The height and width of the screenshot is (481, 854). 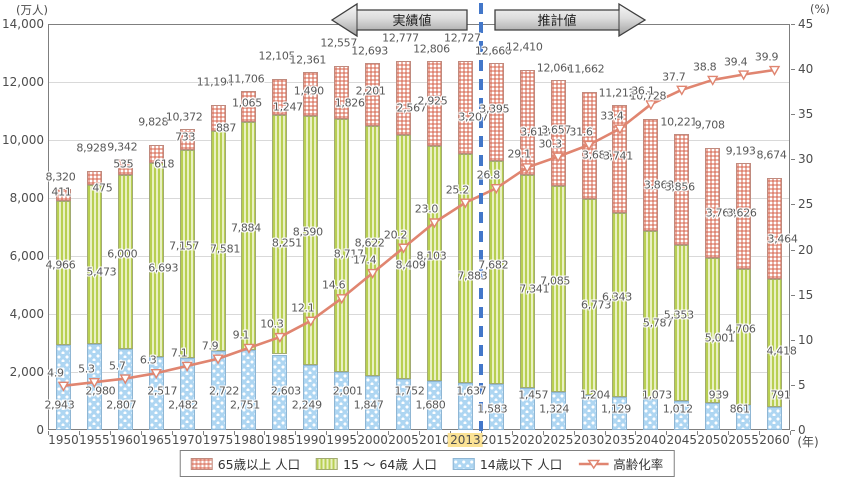 I want to click on label-aging-rate: 36.1, so click(x=643, y=91).